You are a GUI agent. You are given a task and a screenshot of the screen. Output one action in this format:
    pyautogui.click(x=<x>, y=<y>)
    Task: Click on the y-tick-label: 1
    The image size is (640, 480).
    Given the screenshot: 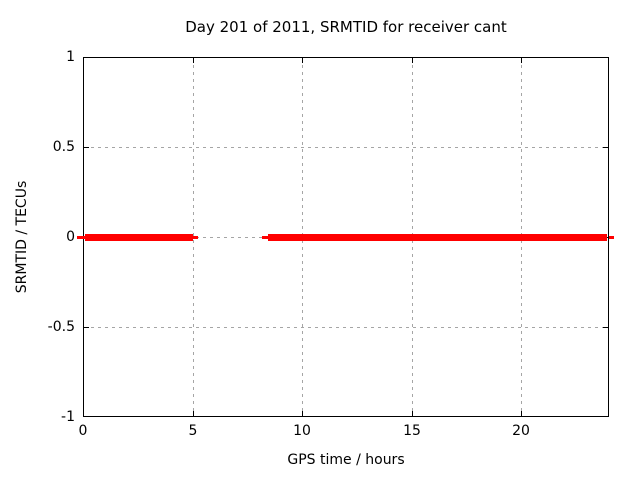 What is the action you would take?
    pyautogui.click(x=70, y=57)
    